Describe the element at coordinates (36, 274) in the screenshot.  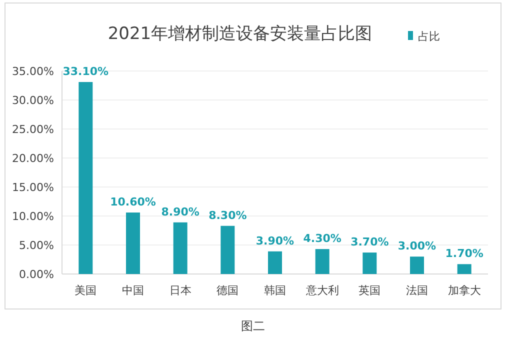
I see `y-tick-label: 0.00%` at that location.